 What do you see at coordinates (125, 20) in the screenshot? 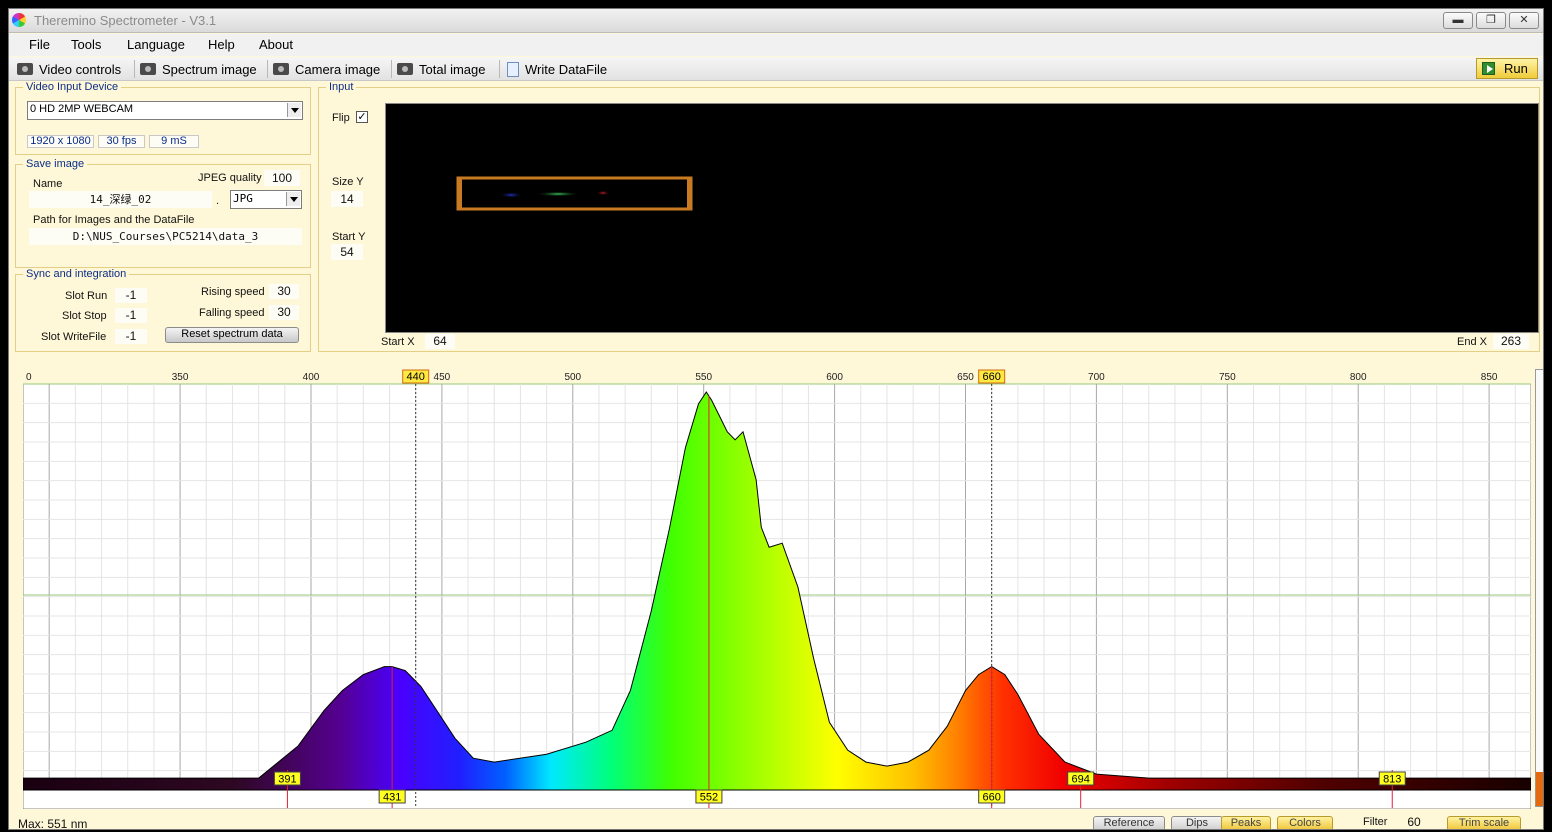
I see `window-title: Theremino Spectrometer - V3.1` at bounding box center [125, 20].